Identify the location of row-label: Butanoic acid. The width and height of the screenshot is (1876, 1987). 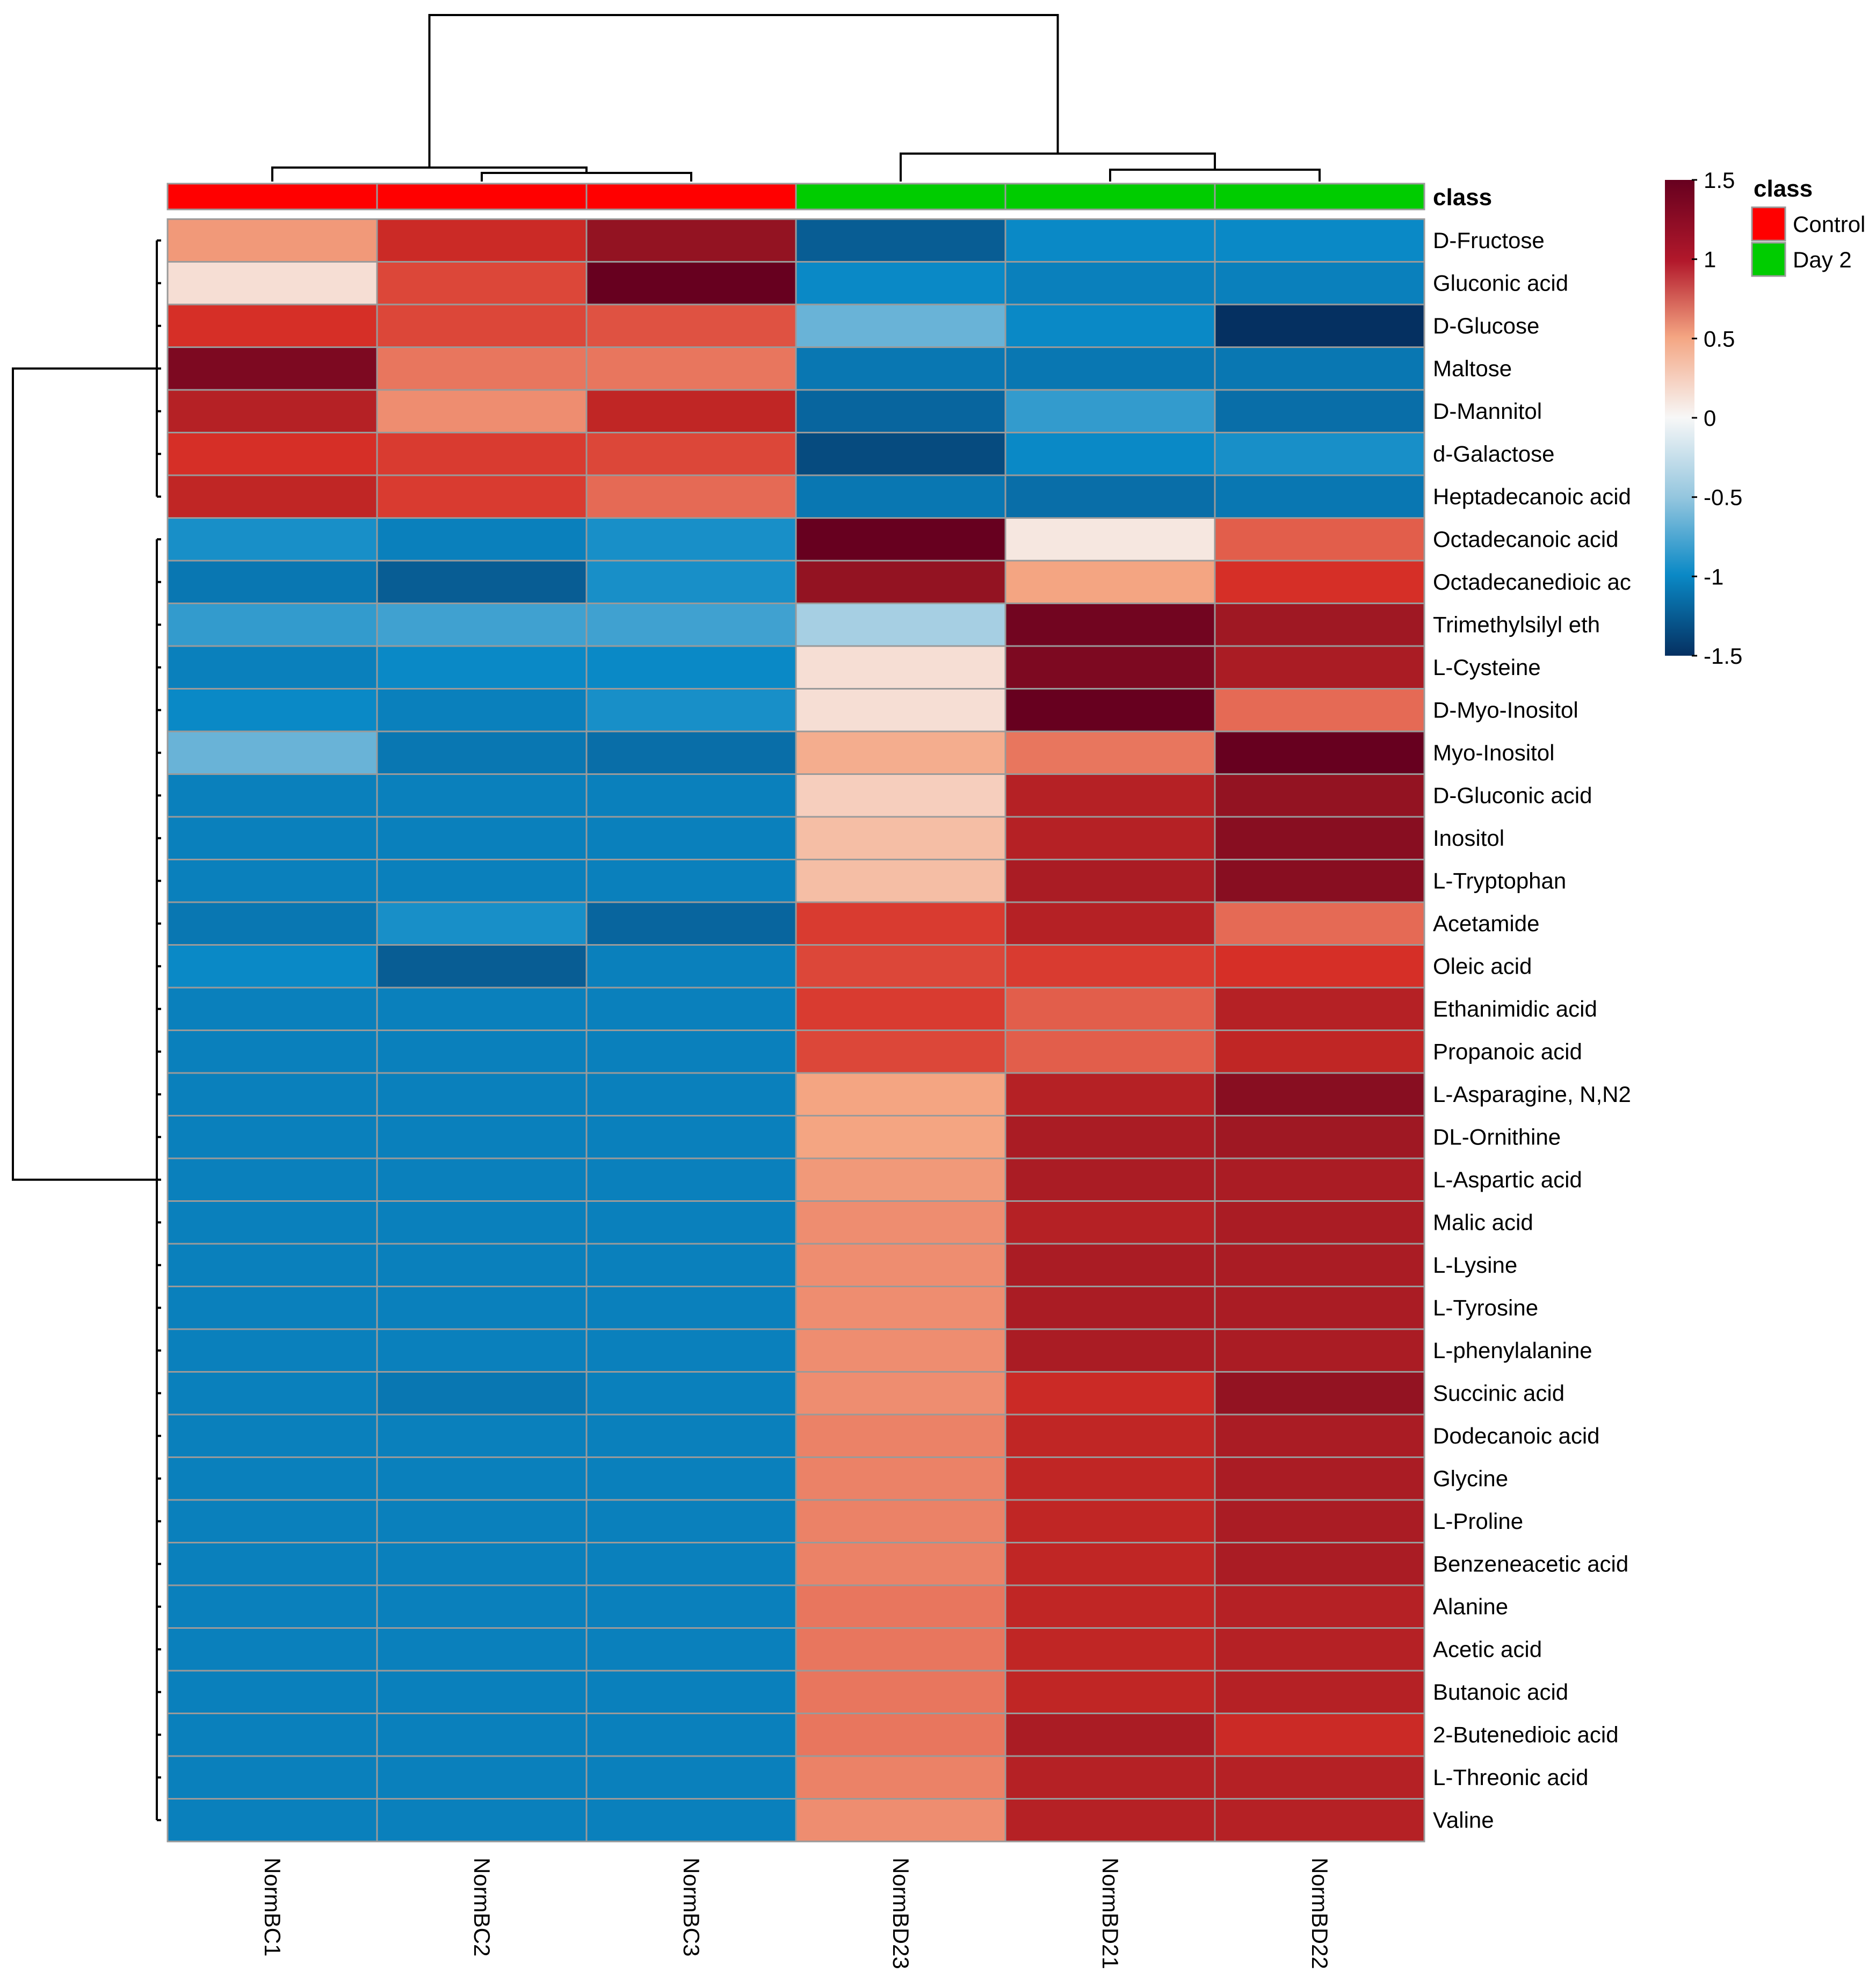
(1500, 1692).